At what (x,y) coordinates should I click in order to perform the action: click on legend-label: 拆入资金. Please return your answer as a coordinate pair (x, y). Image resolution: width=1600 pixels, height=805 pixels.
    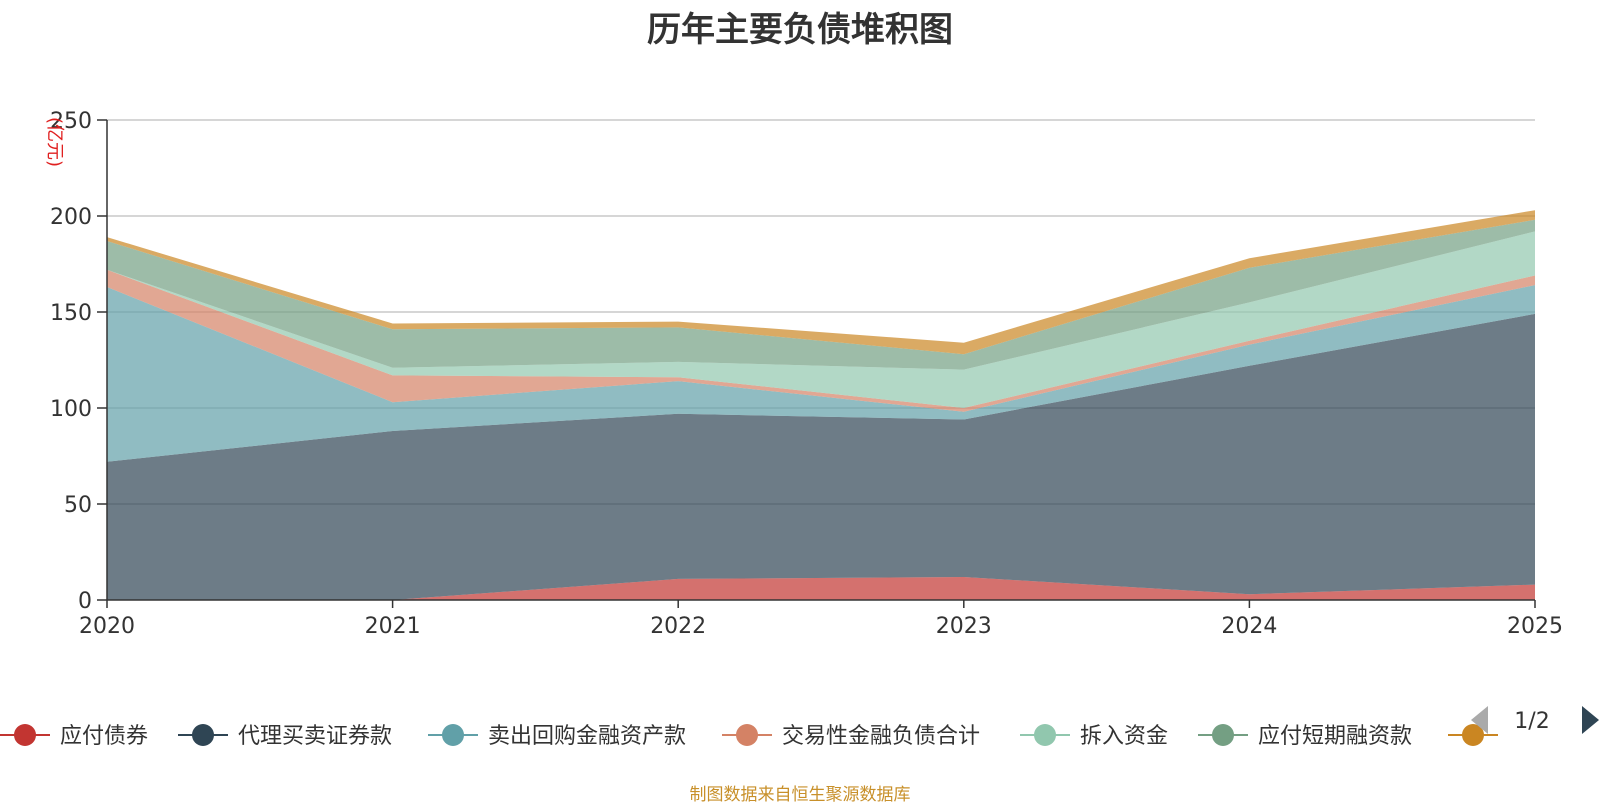
    Looking at the image, I should click on (1124, 736).